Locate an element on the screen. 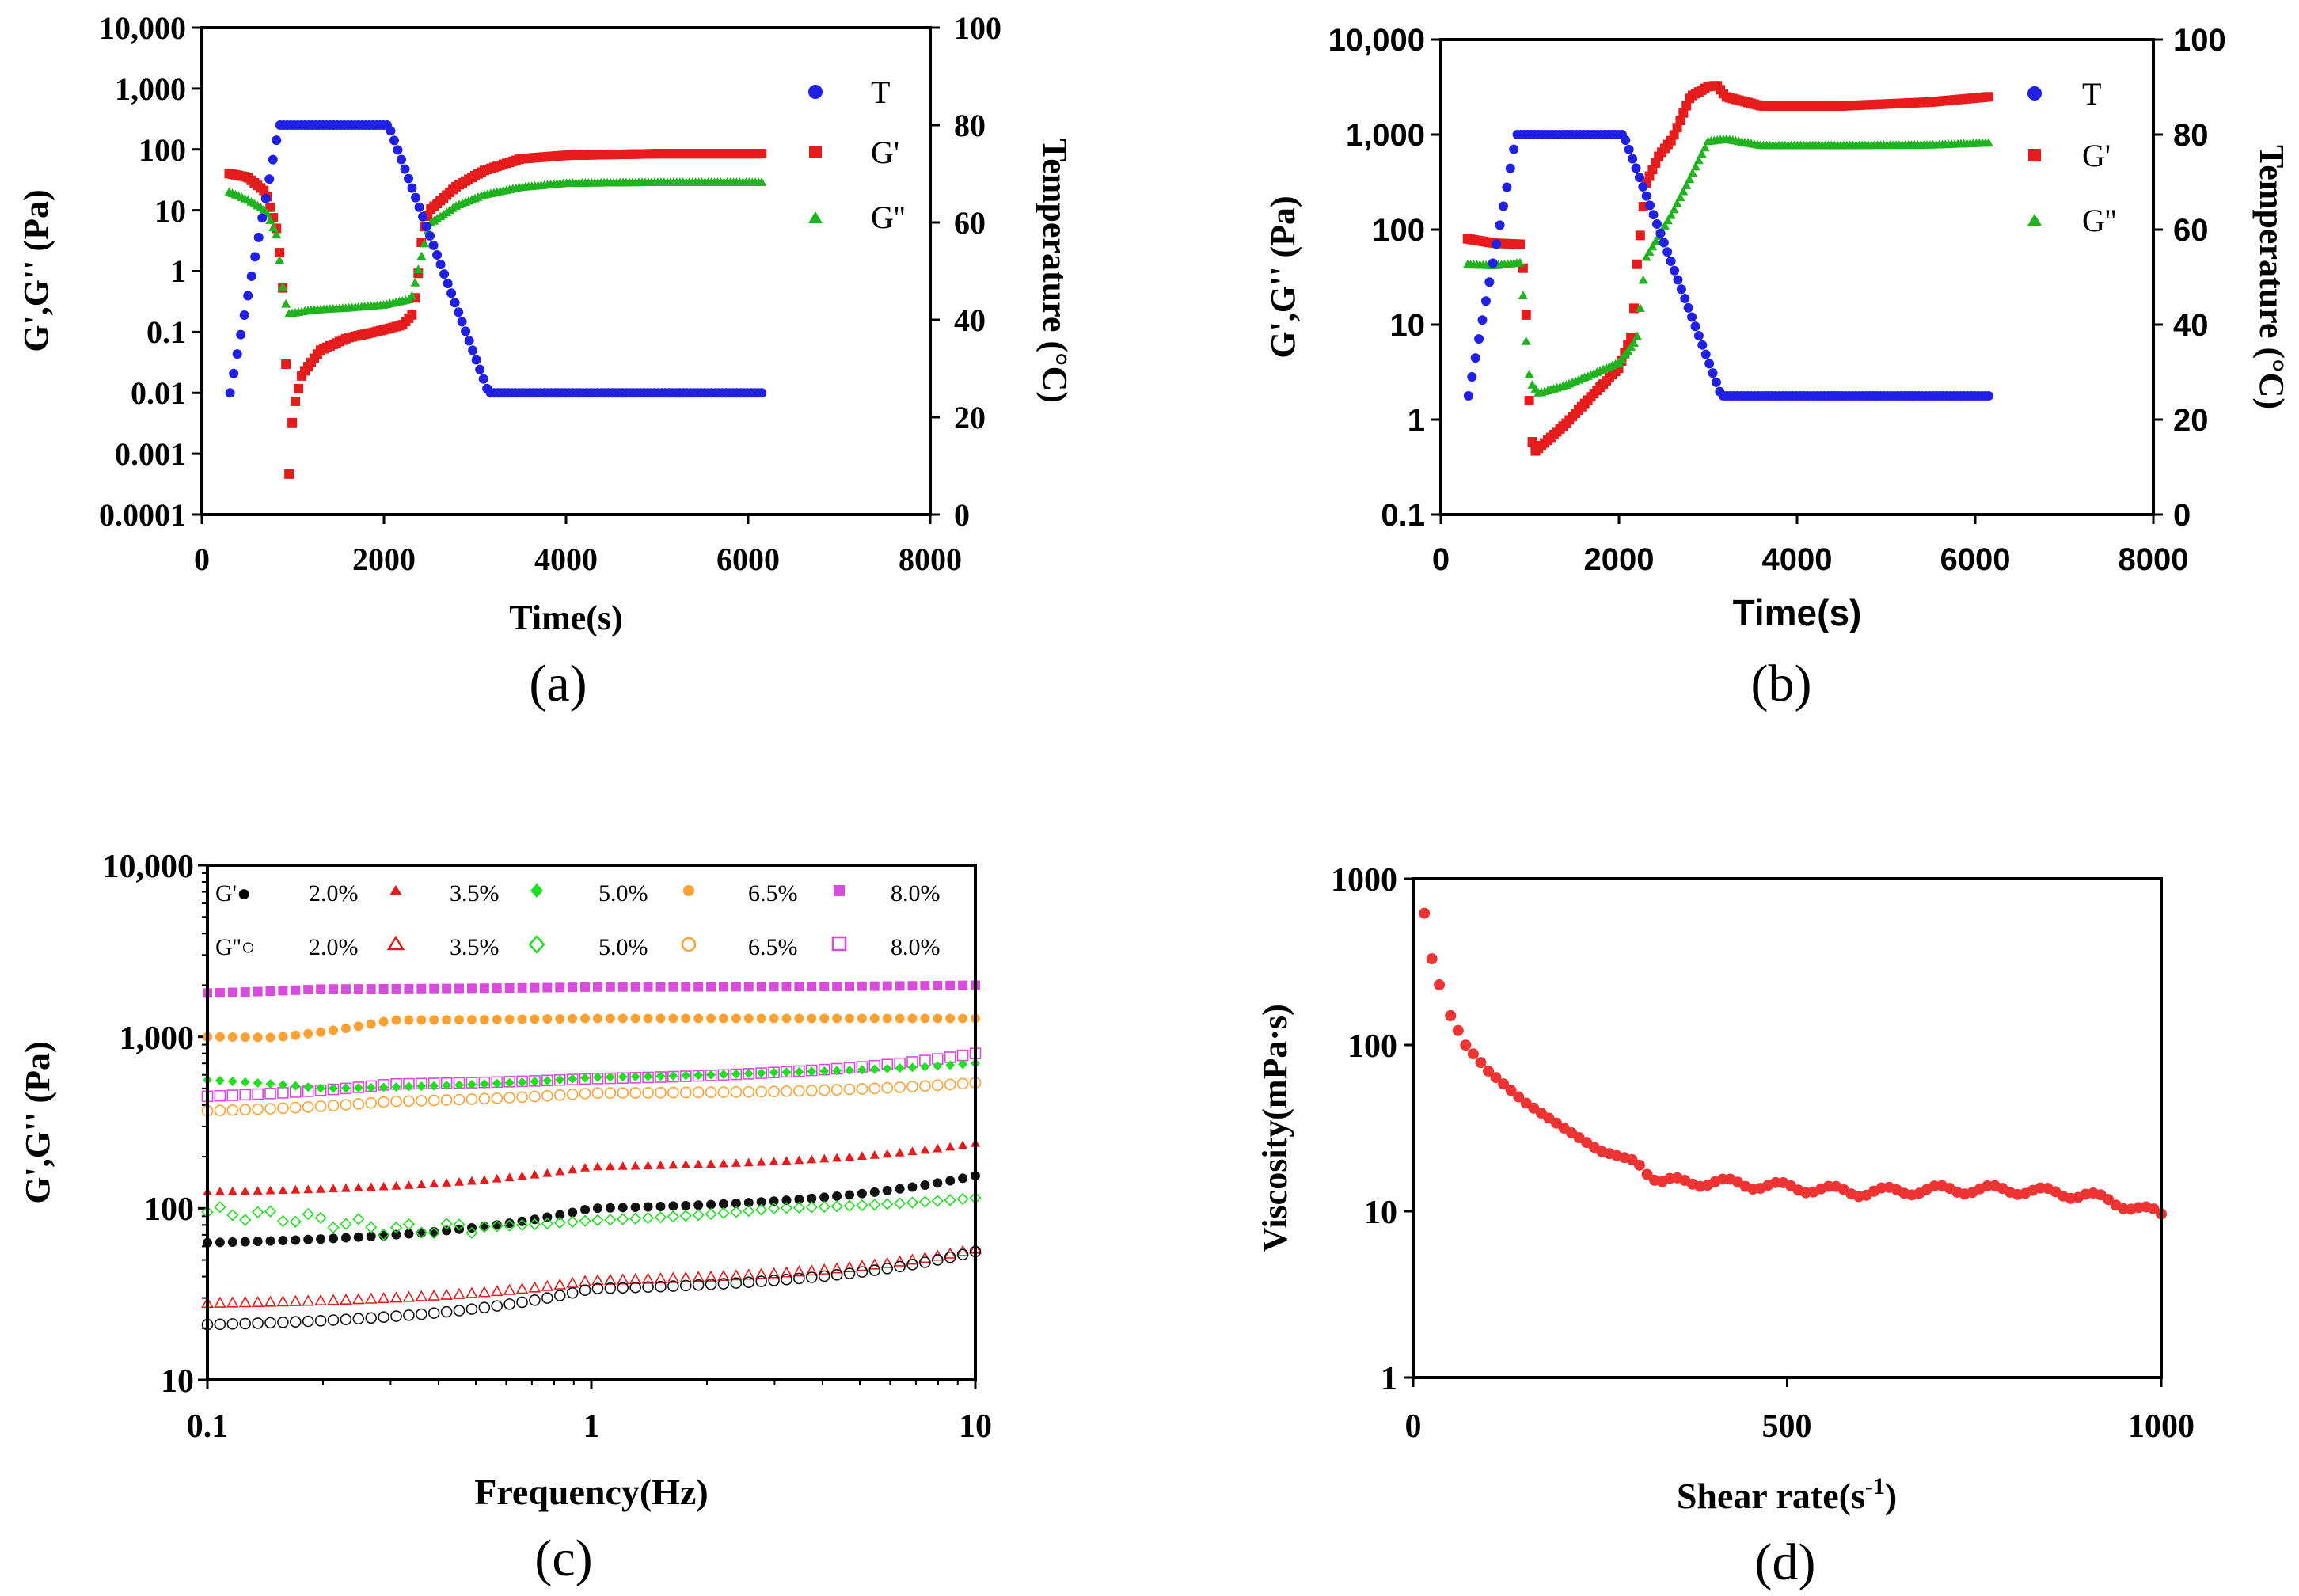  panel-c-x-ticks: 0.1 1 10 is located at coordinates (589, 1426).